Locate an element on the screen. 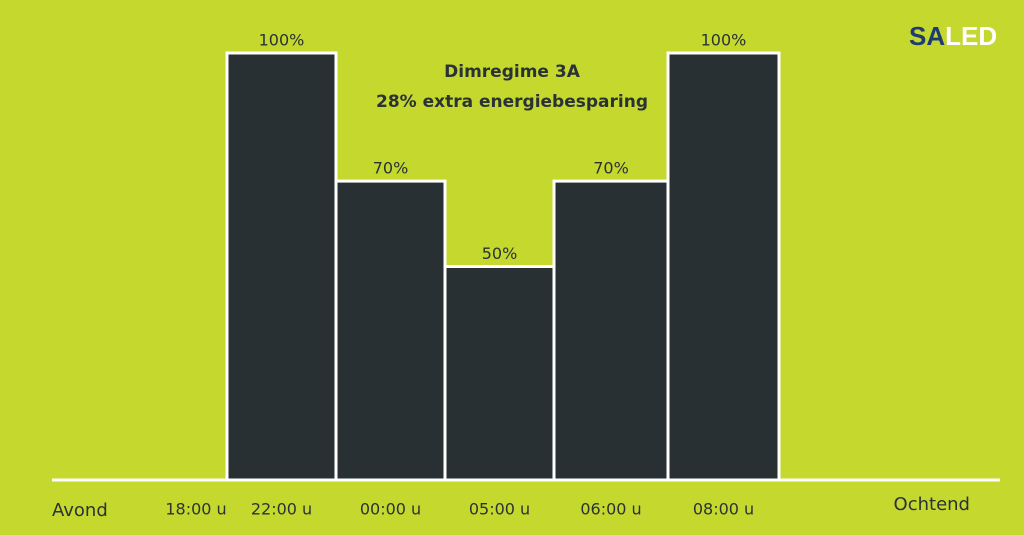 The height and width of the screenshot is (535, 1024). x-end-label: Ochtend is located at coordinates (932, 504).